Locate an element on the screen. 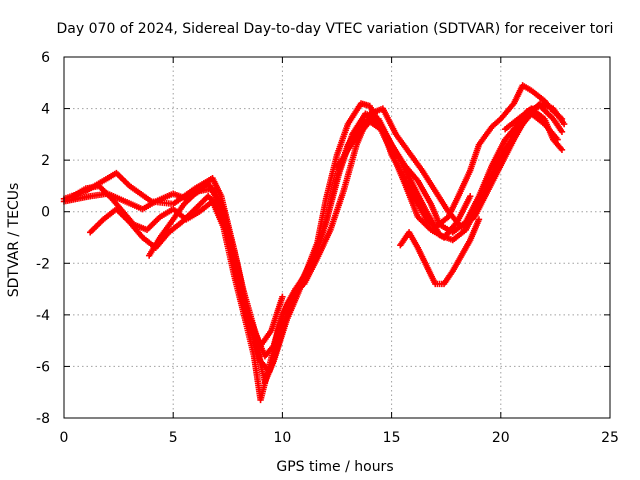  y-tick-label: 4 is located at coordinates (45, 110).